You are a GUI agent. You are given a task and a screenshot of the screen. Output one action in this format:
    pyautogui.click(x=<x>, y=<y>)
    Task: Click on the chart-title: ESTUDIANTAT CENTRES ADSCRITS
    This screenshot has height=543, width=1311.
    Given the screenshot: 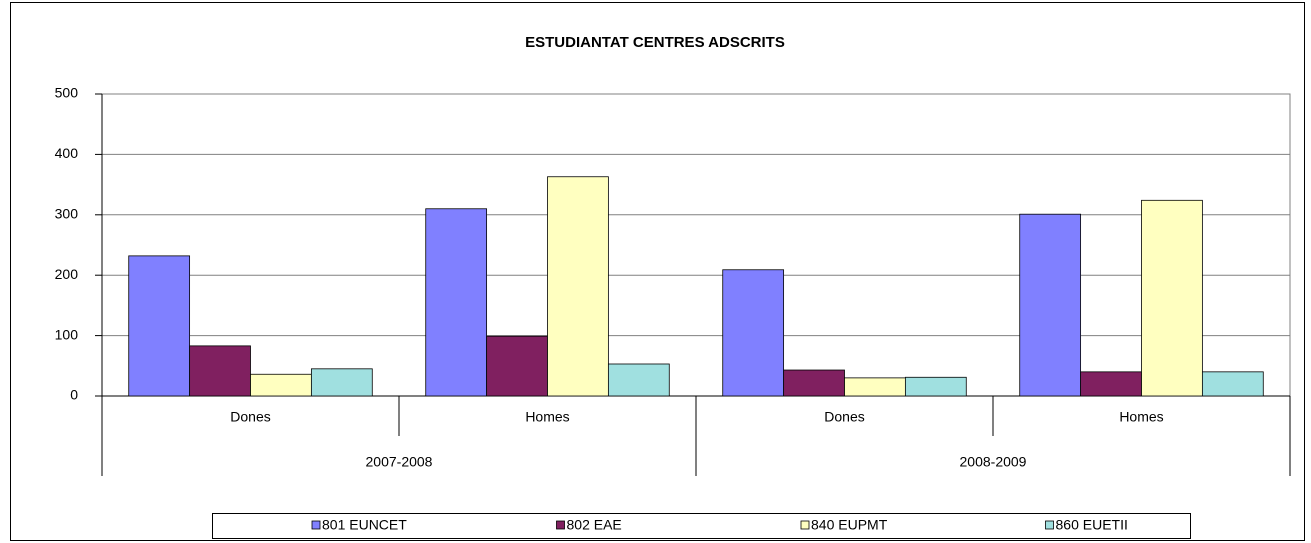 What is the action you would take?
    pyautogui.click(x=655, y=42)
    